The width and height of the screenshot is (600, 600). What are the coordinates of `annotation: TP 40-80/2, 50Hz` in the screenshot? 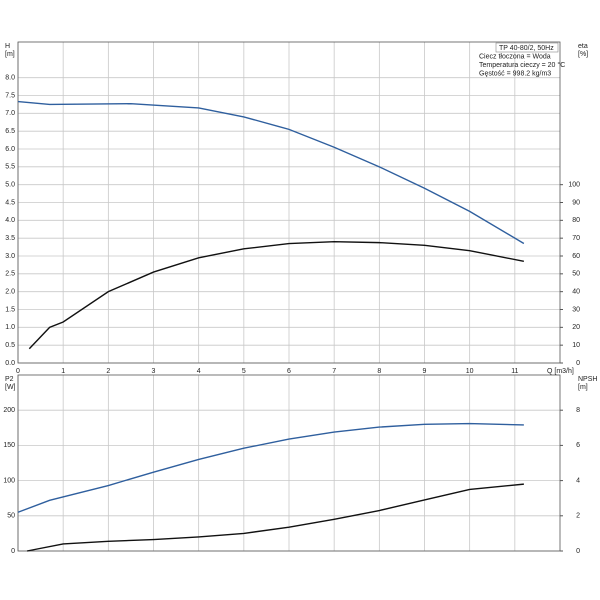 It's located at (526, 48).